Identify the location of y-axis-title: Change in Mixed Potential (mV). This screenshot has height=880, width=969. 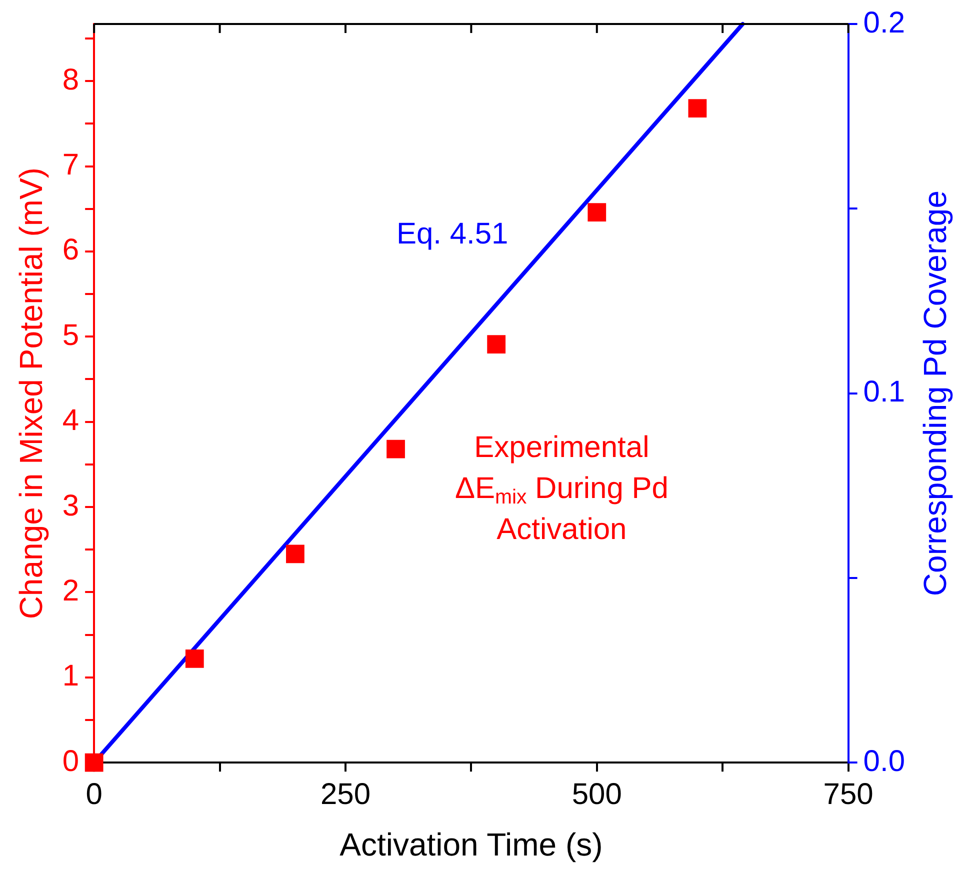
(31, 393).